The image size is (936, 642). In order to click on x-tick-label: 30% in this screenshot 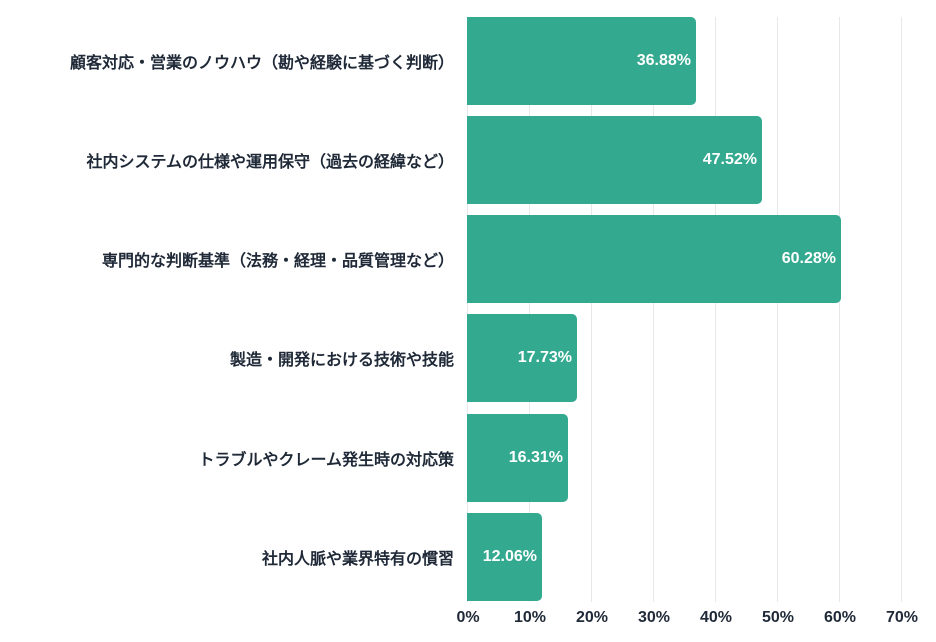, I will do `click(654, 617)`.